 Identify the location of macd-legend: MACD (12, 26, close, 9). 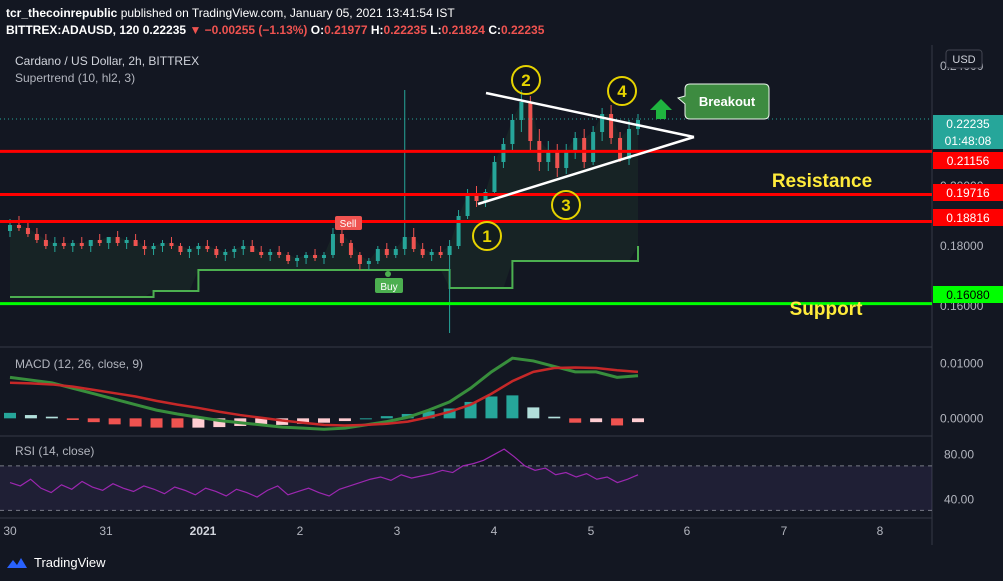
(79, 364).